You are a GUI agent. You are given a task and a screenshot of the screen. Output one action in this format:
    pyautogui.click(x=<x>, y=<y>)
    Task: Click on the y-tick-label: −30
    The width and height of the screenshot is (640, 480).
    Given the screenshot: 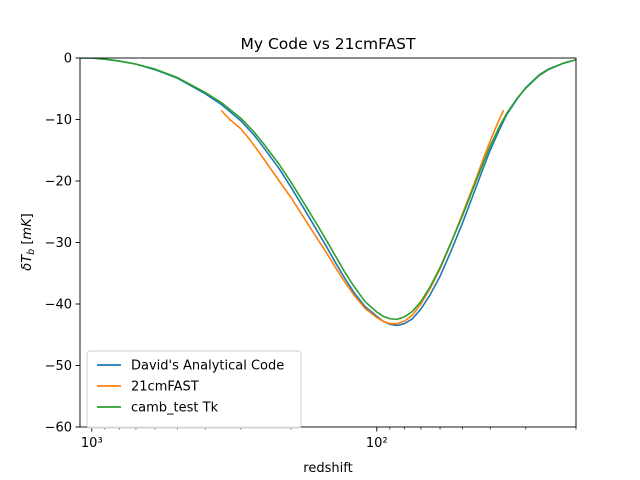 What is the action you would take?
    pyautogui.click(x=58, y=243)
    